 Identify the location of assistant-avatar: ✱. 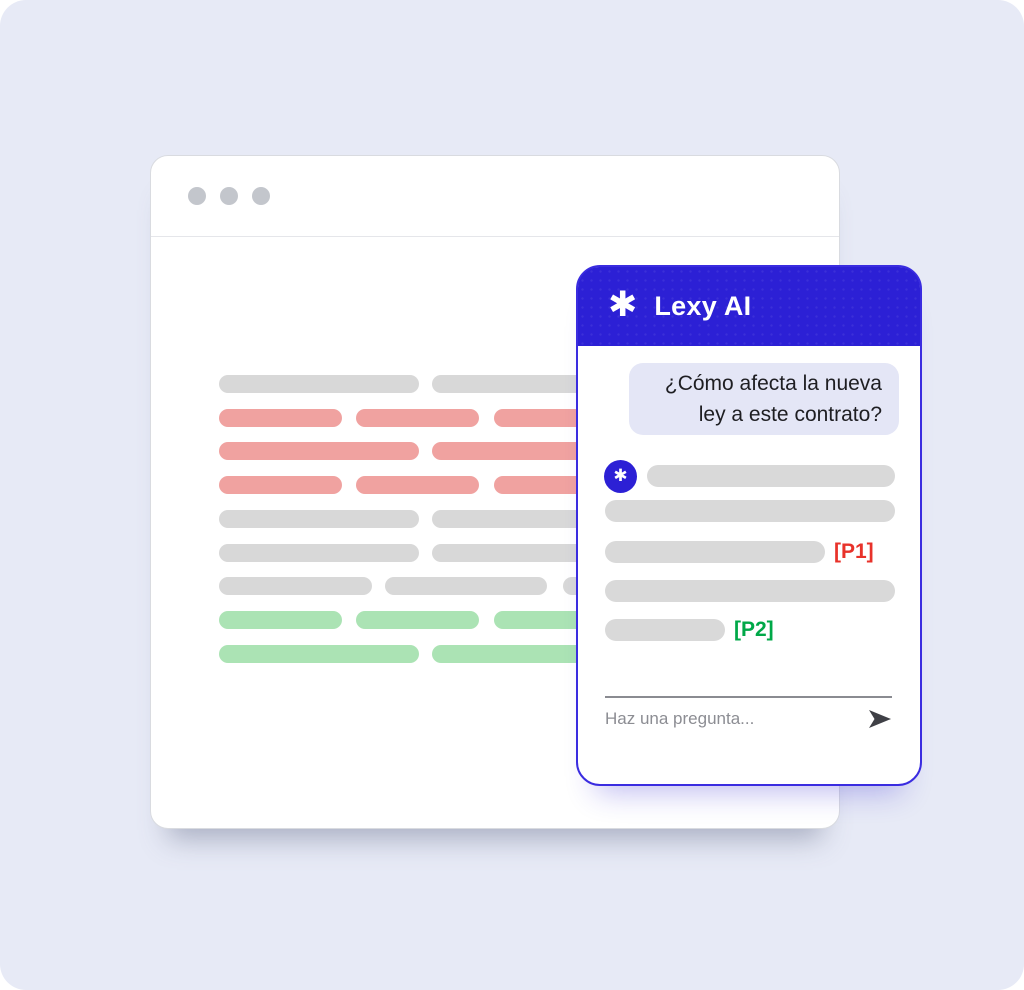
(620, 476).